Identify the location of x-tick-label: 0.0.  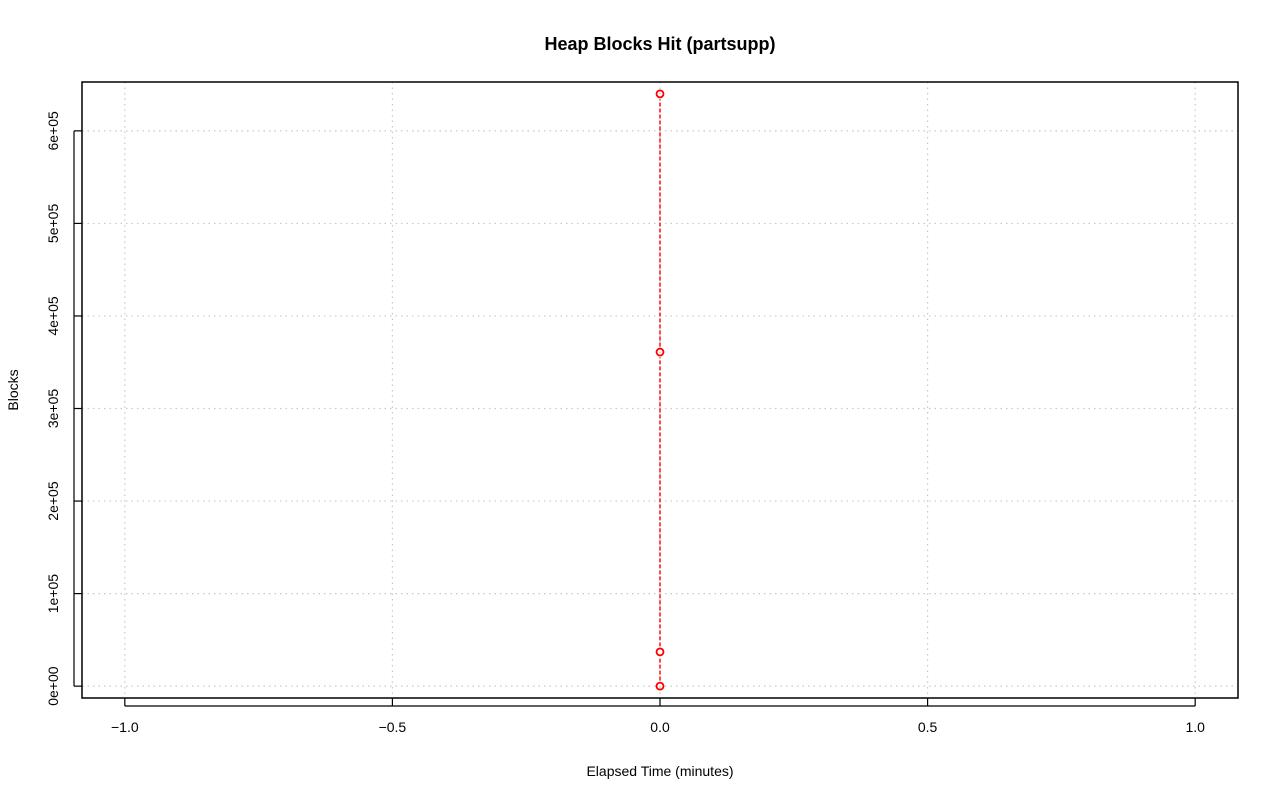
(660, 727).